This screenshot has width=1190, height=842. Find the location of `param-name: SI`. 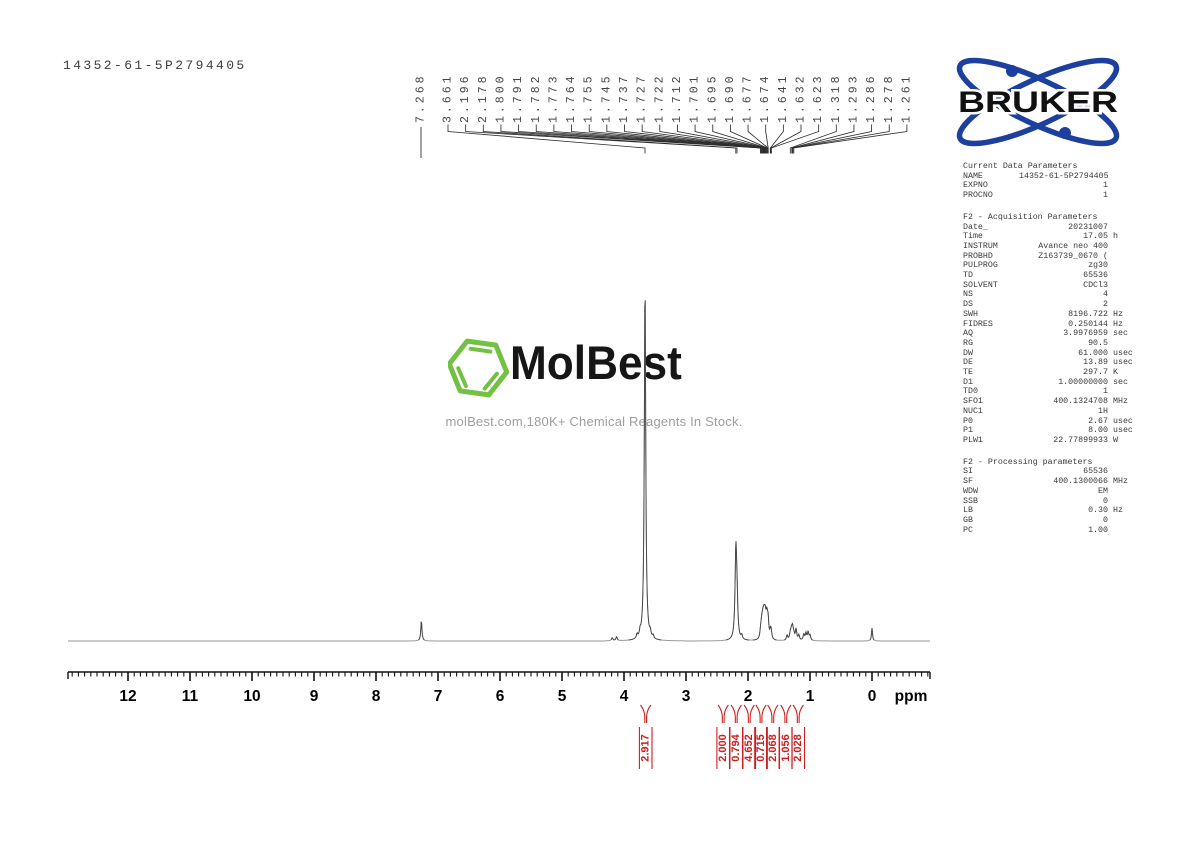

param-name: SI is located at coordinates (968, 472).